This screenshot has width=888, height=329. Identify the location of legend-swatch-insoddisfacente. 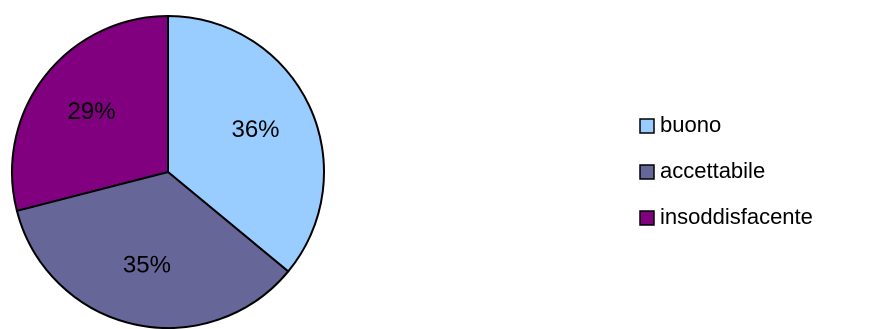
(647, 218).